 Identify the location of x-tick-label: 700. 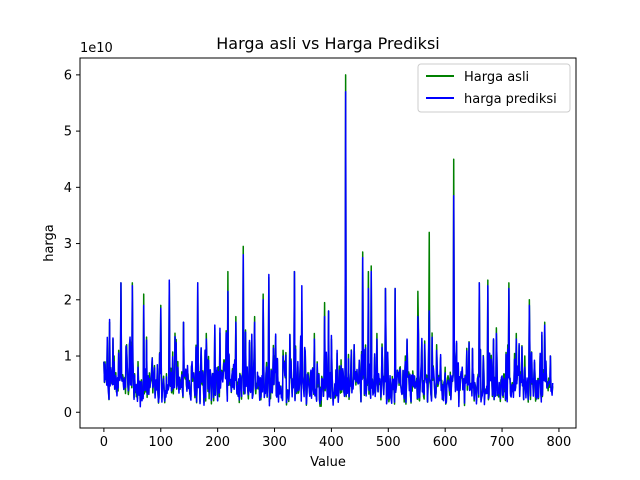
(502, 442).